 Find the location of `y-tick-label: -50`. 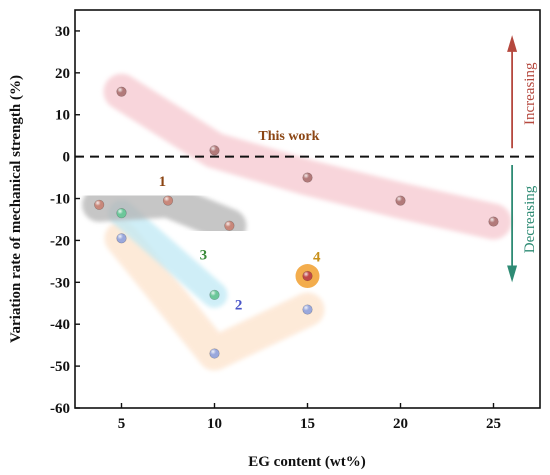

y-tick-label: -50 is located at coordinates (60, 367).